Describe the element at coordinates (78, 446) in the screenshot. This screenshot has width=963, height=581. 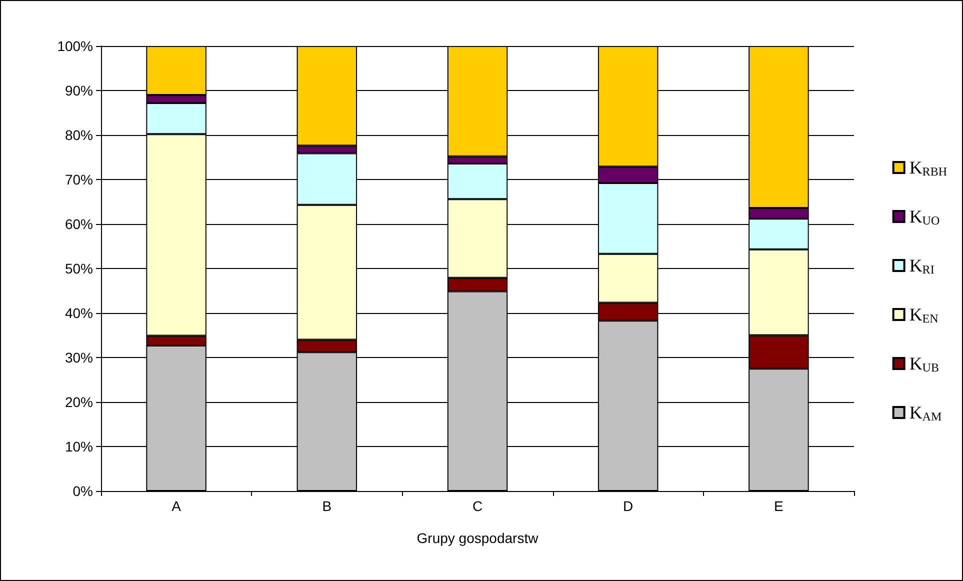
I see `y-tick-label: 10%` at that location.